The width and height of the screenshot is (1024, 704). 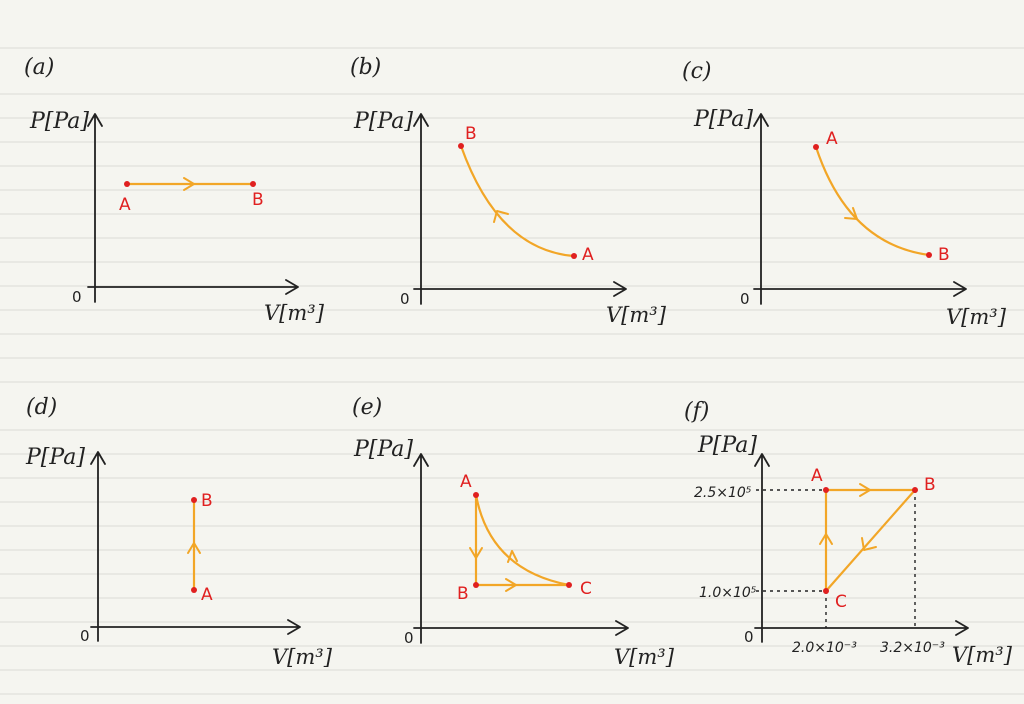 What do you see at coordinates (636, 315) in the screenshot?
I see `panel-b-x-axis-label: V[m³]` at bounding box center [636, 315].